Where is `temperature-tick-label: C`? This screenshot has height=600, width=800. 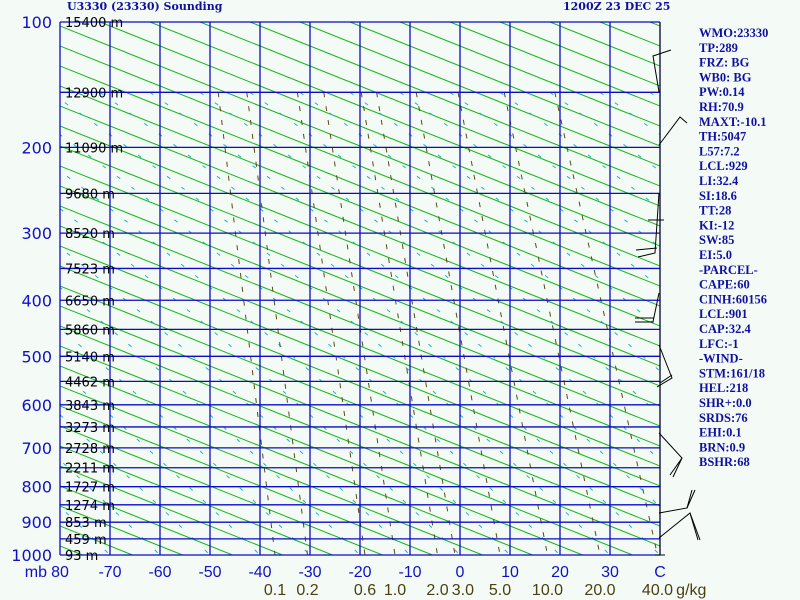
temperature-tick-label: C is located at coordinates (660, 572).